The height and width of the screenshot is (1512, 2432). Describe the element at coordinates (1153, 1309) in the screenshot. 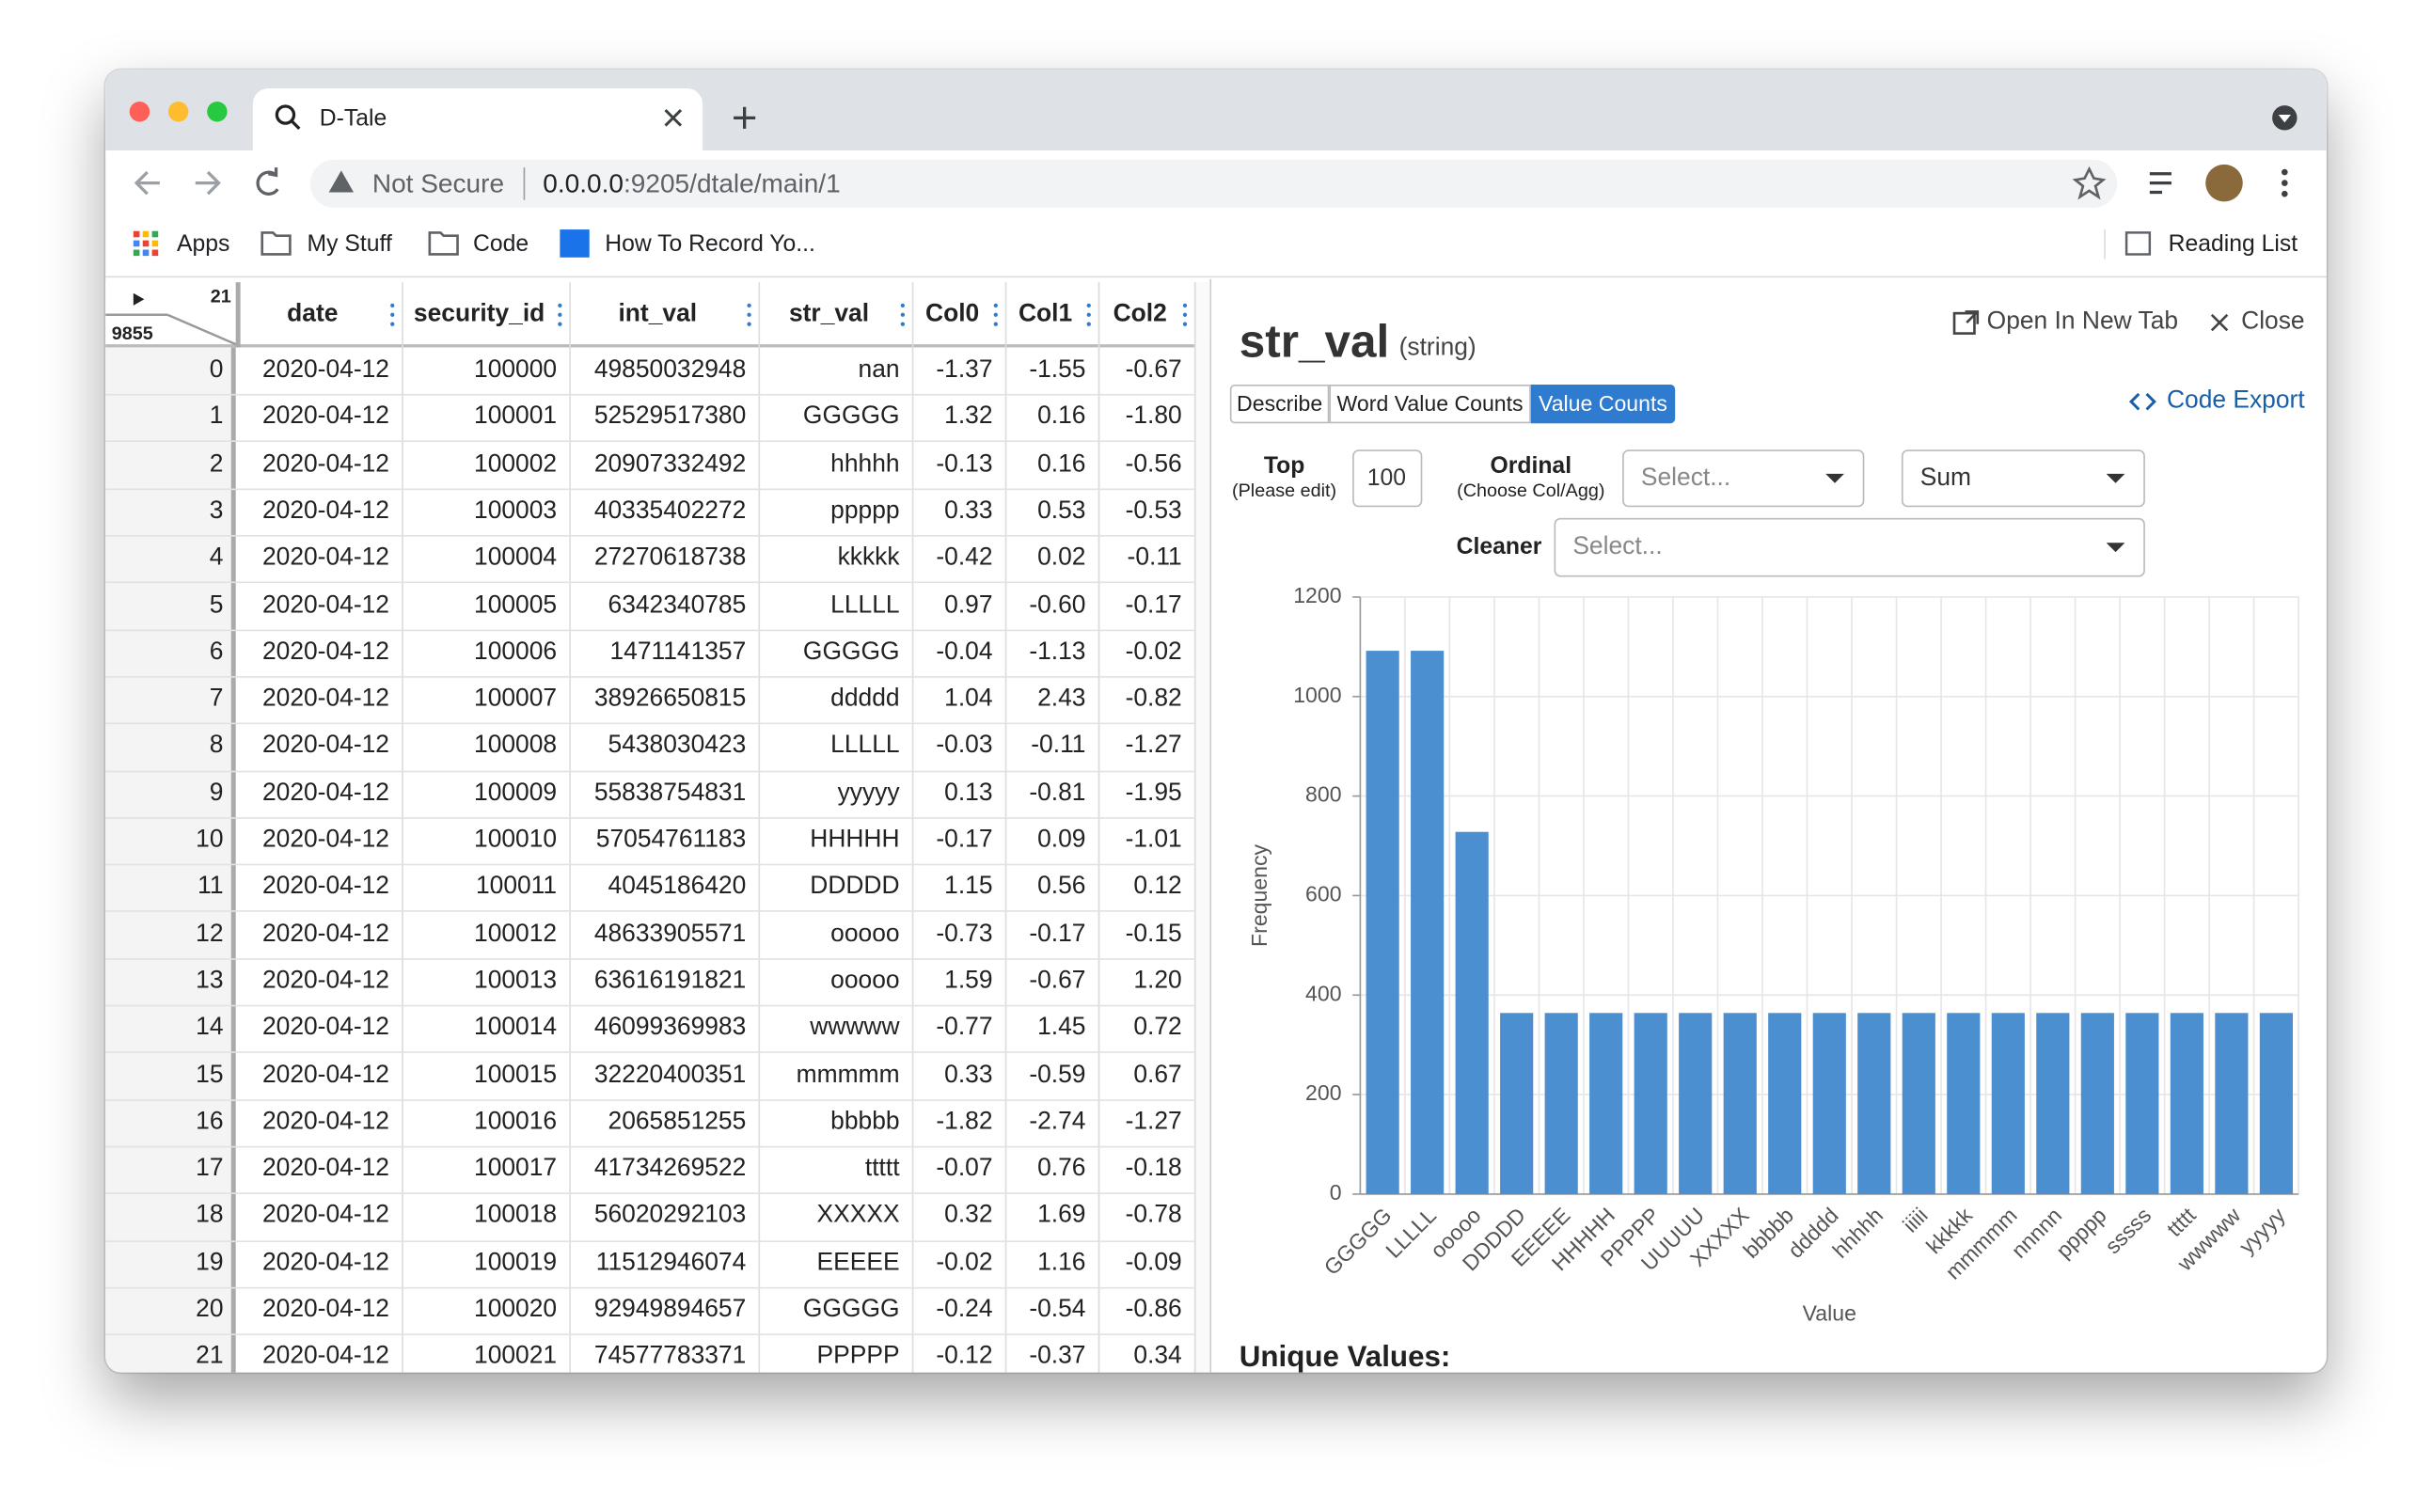

I see `cell: -0.86` at that location.